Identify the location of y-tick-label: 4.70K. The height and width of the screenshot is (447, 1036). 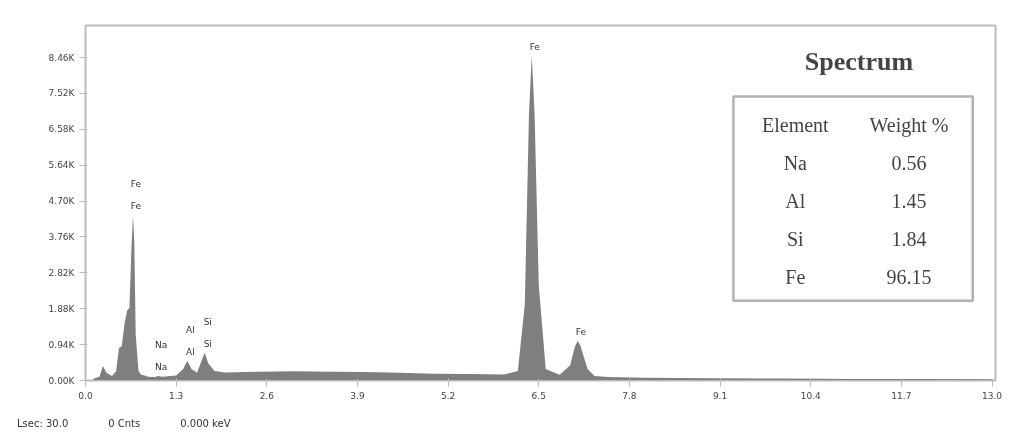
(62, 201).